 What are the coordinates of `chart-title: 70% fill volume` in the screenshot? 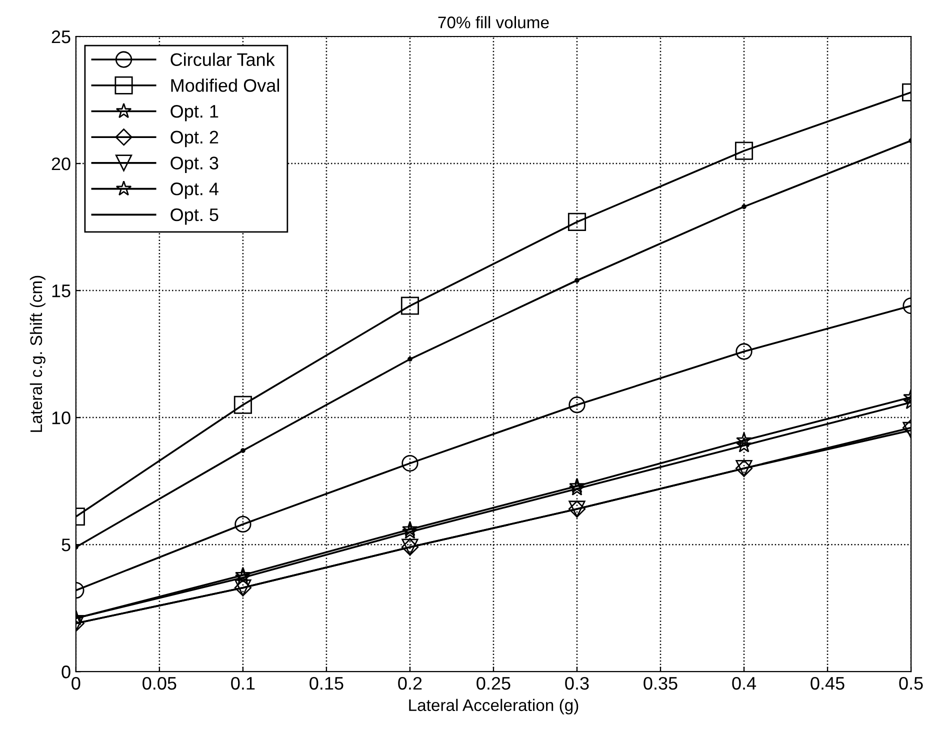 It's located at (493, 22).